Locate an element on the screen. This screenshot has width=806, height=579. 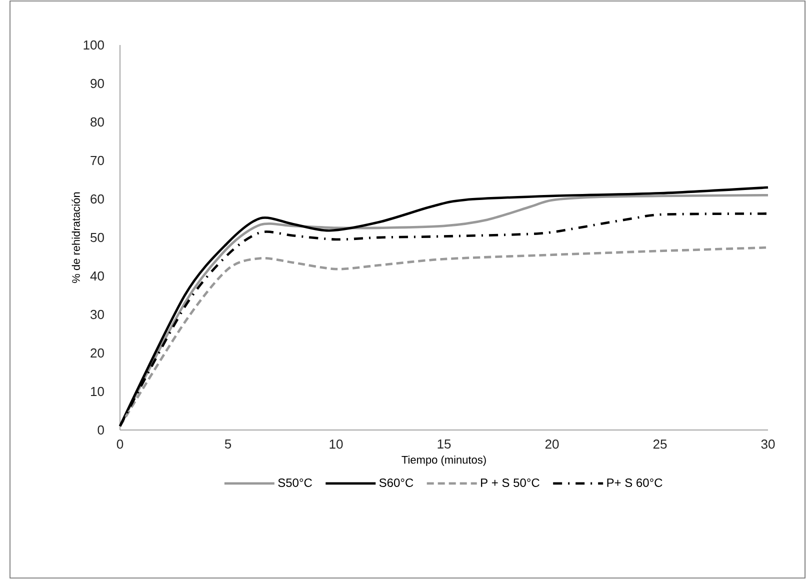
y-tick-label: 100 is located at coordinates (94, 45).